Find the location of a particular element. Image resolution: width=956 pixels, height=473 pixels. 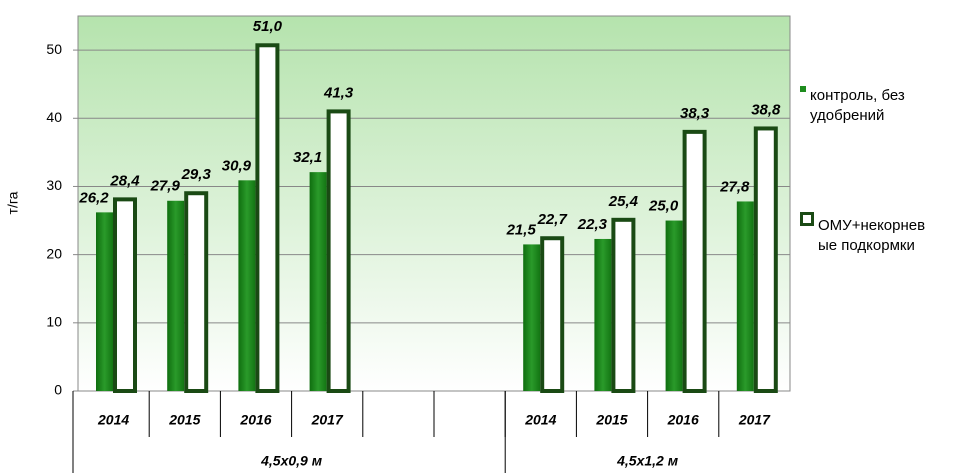

legend-item: ОМУ+некорневые подкормки is located at coordinates (870, 234).